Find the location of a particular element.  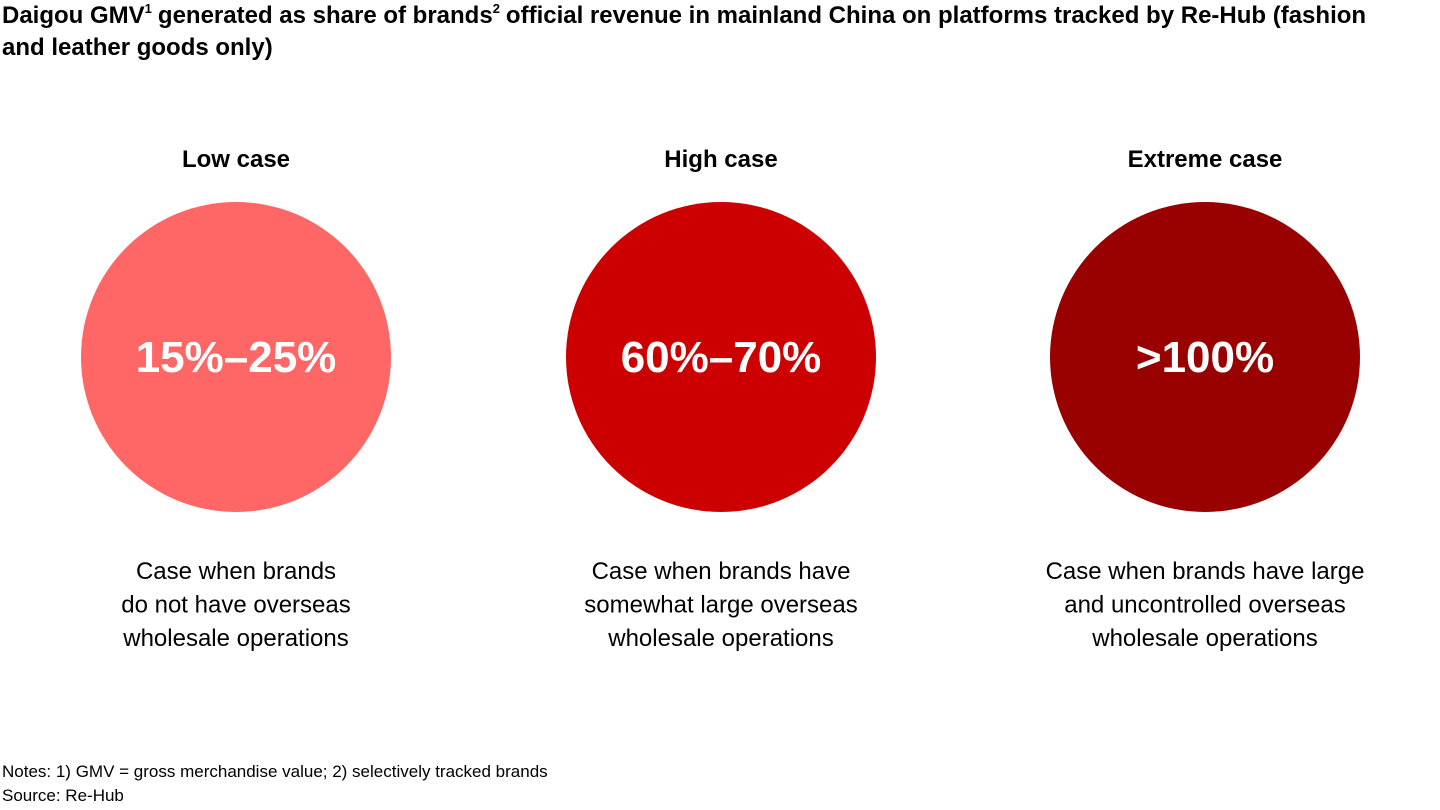

case-description: and uncontrolled overseas is located at coordinates (1205, 605).